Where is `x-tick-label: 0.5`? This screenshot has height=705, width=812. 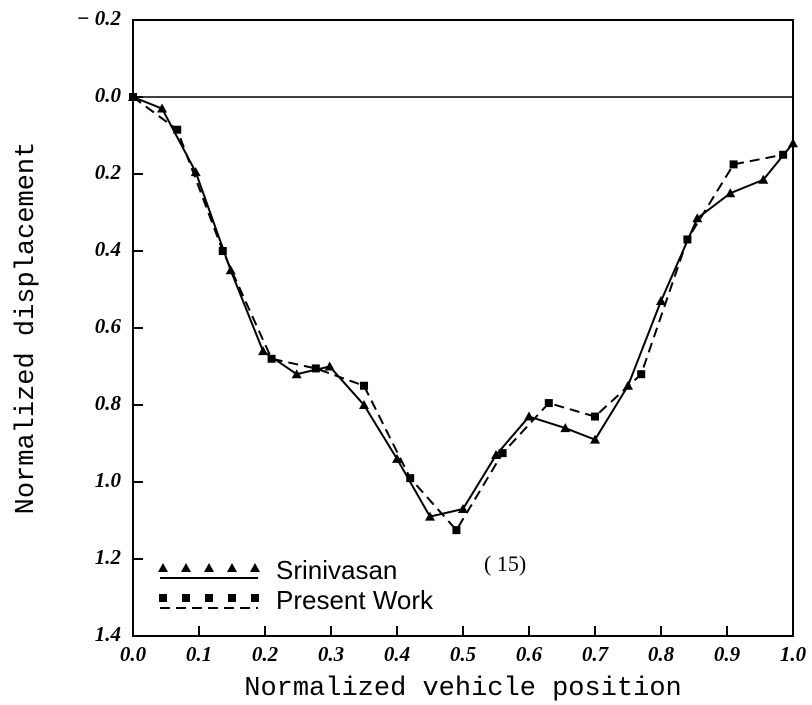 x-tick-label: 0.5 is located at coordinates (463, 654).